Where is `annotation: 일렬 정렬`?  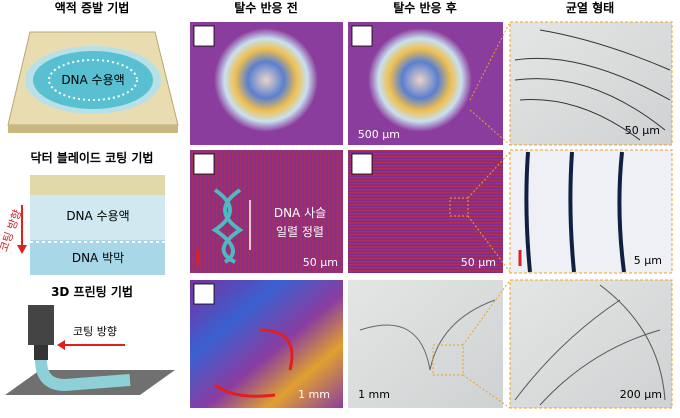
annotation: 일렬 정렬 is located at coordinates (300, 232).